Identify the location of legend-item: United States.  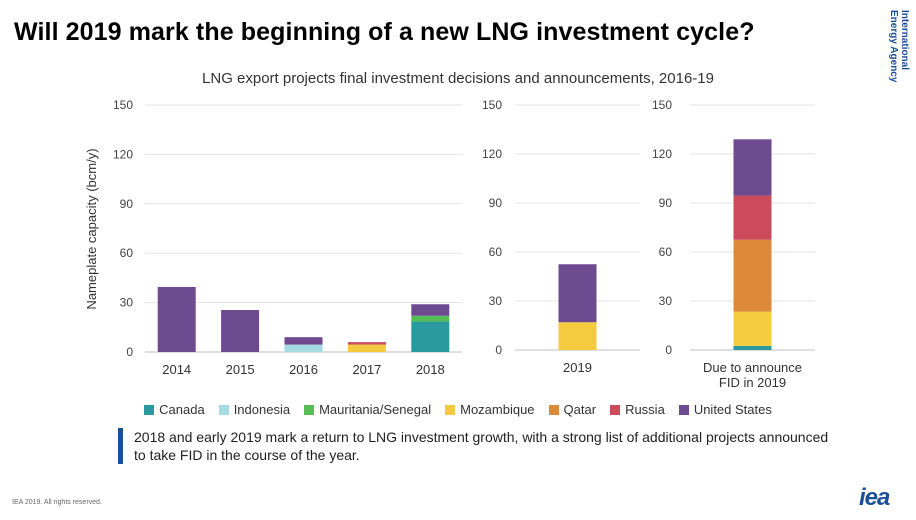
(725, 409).